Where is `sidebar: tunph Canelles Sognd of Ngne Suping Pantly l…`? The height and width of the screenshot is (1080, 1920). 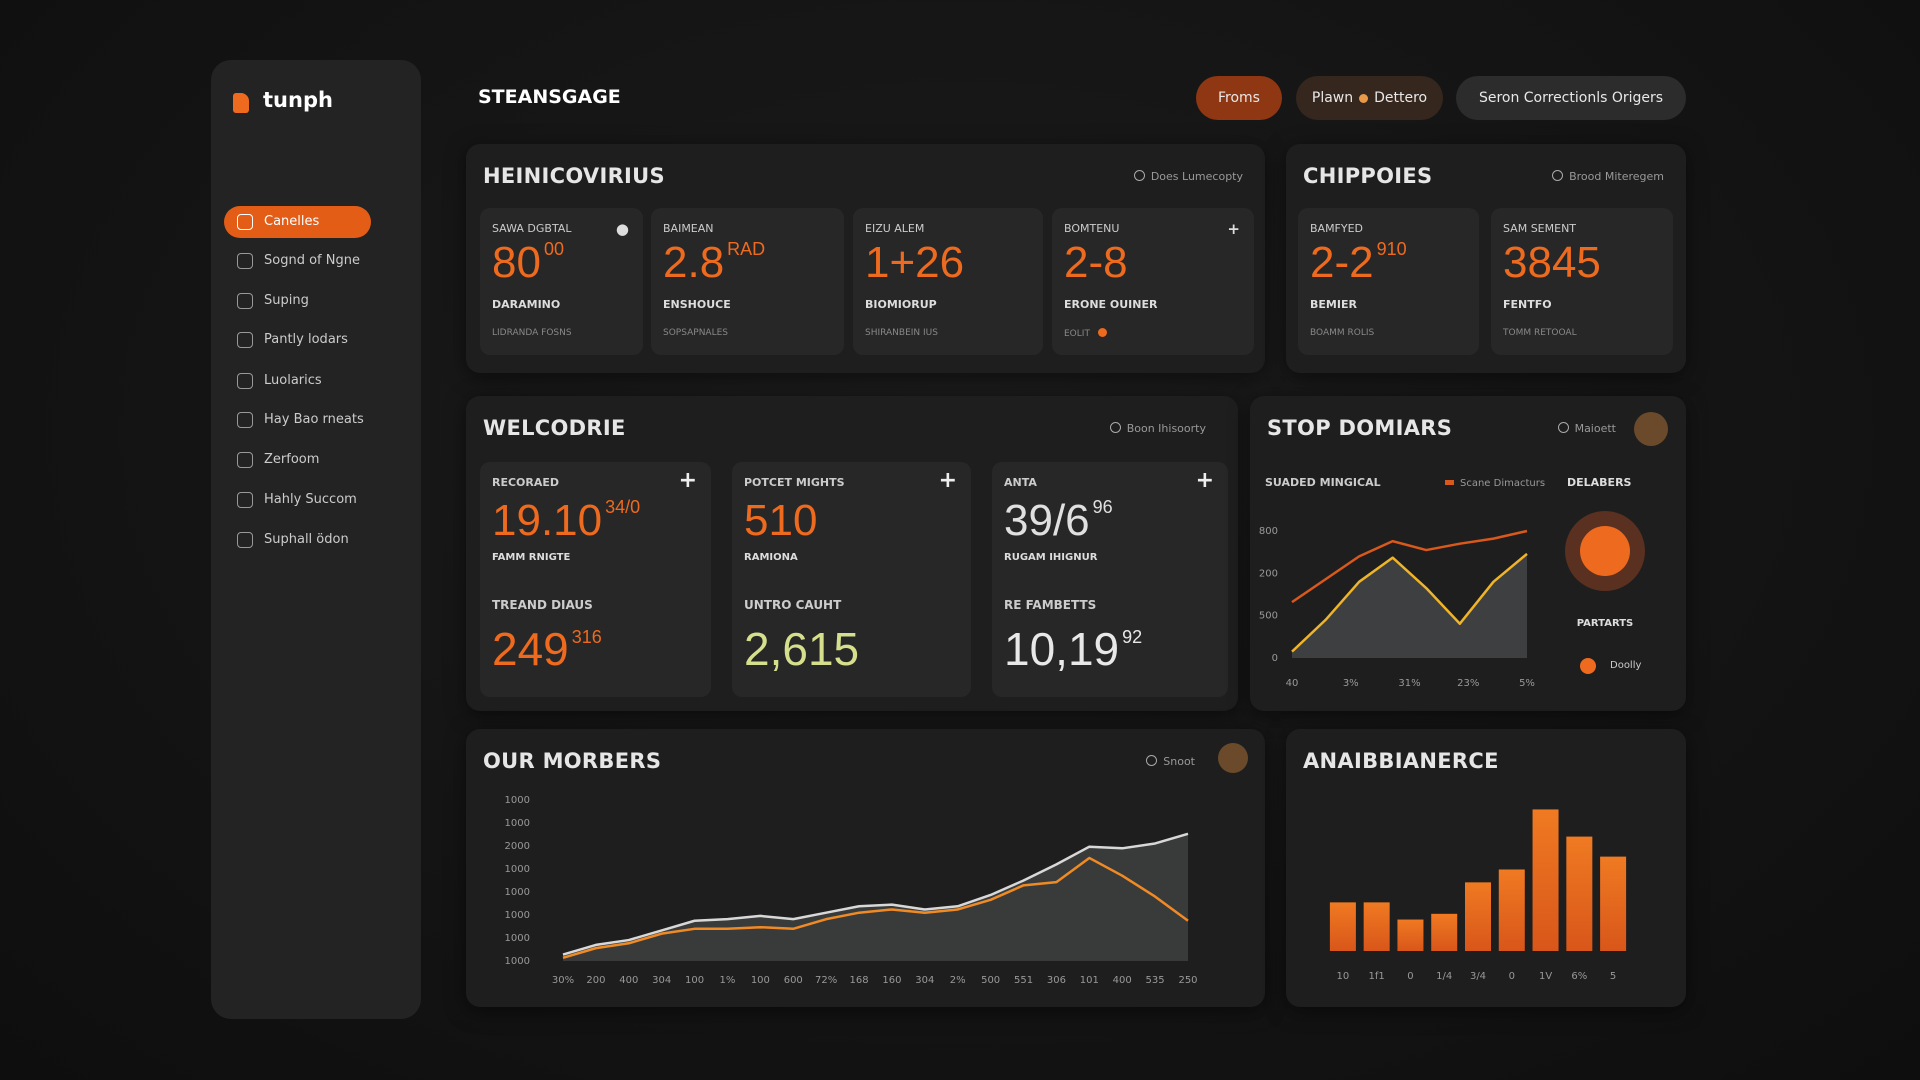
sidebar: tunph Canelles Sognd of Ngne Suping Pantly l… is located at coordinates (316, 539).